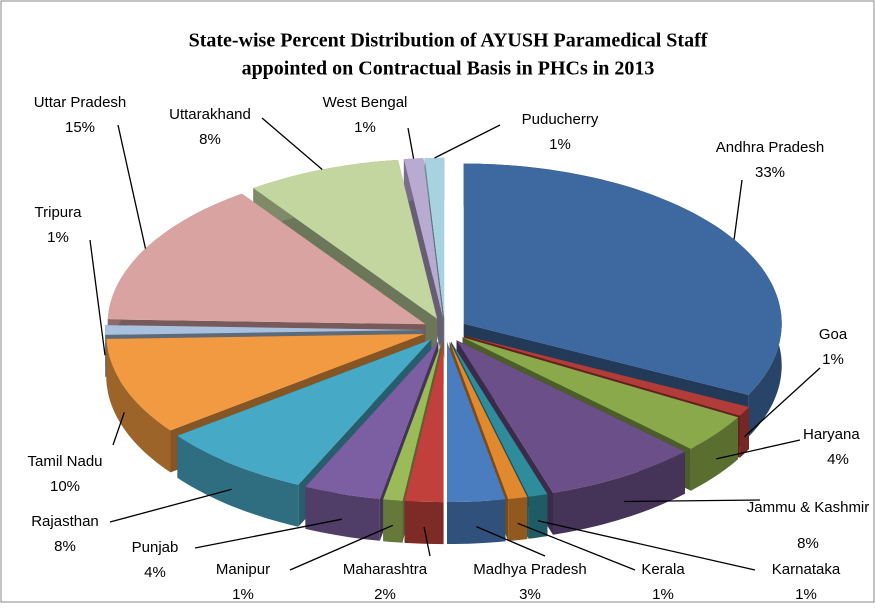 Image resolution: width=875 pixels, height=608 pixels. What do you see at coordinates (65, 521) in the screenshot?
I see `data-label-name: Rajasthan` at bounding box center [65, 521].